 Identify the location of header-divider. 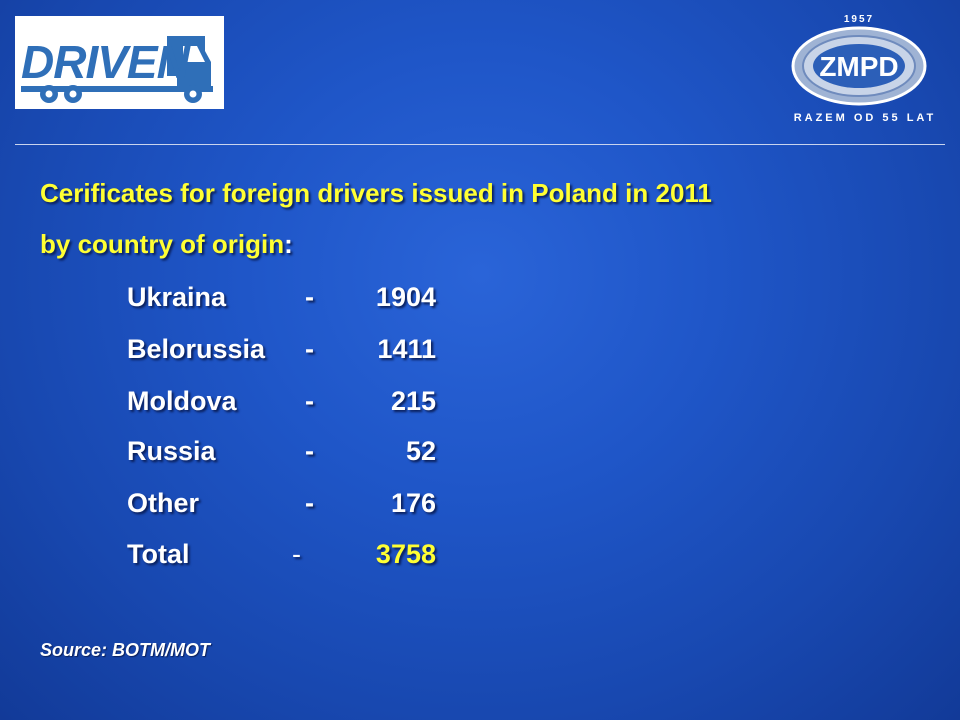
(480, 144).